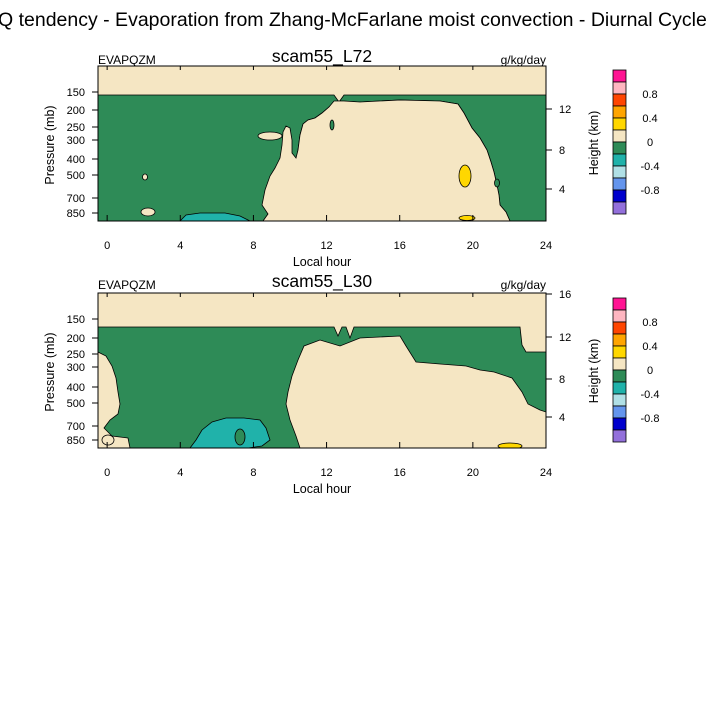 The image size is (722, 726). What do you see at coordinates (322, 281) in the screenshot?
I see `panel-title-bottom: scam55_L30` at bounding box center [322, 281].